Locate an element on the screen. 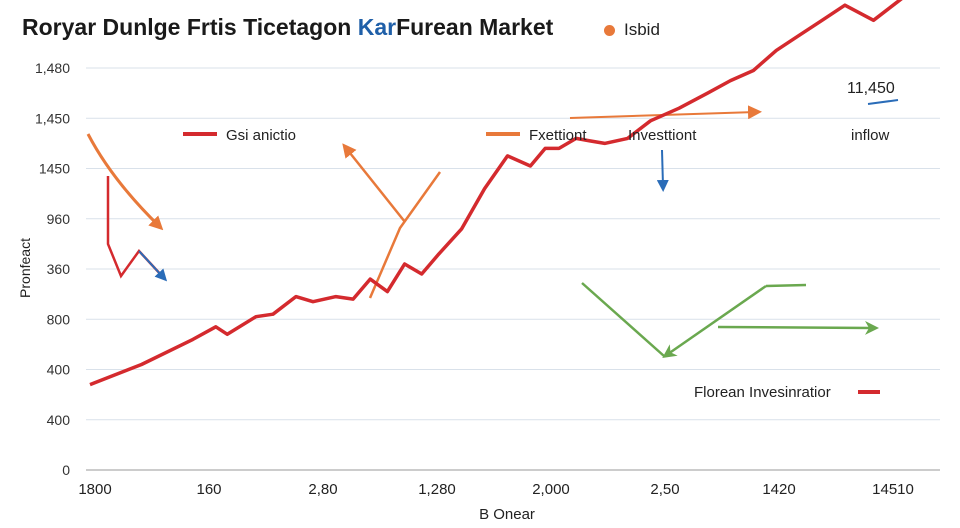 Image resolution: width=960 pixels, height=528 pixels. y-tick-label: 1,480 is located at coordinates (52, 68).